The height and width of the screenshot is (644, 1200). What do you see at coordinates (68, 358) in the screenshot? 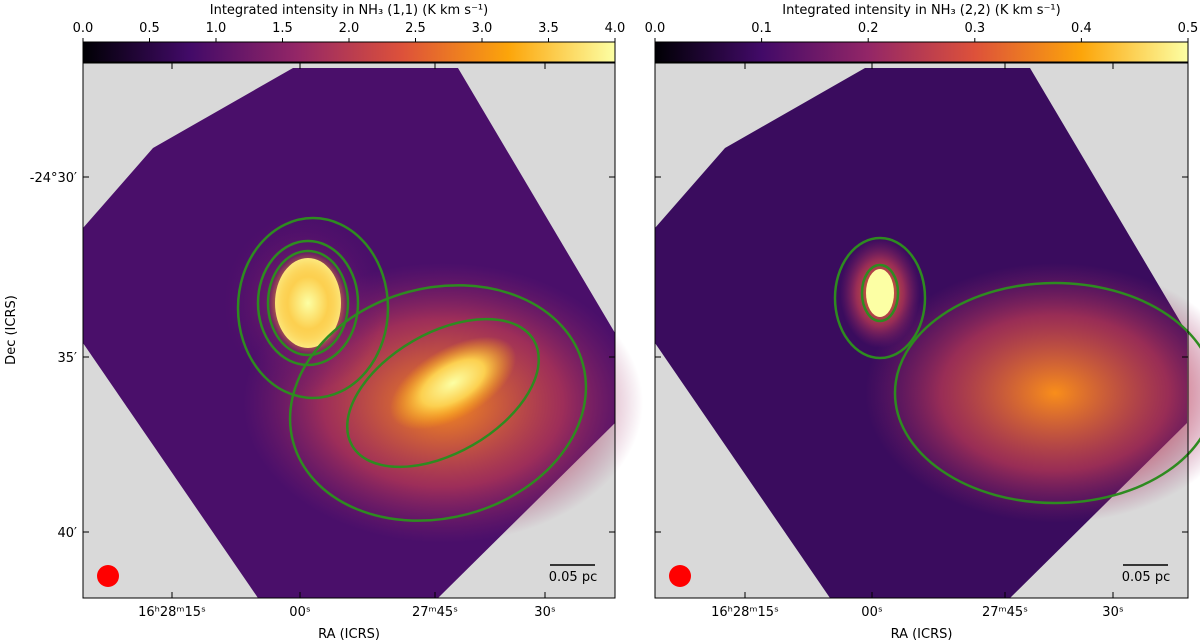
I see `y-tick-label: 35′` at bounding box center [68, 358].